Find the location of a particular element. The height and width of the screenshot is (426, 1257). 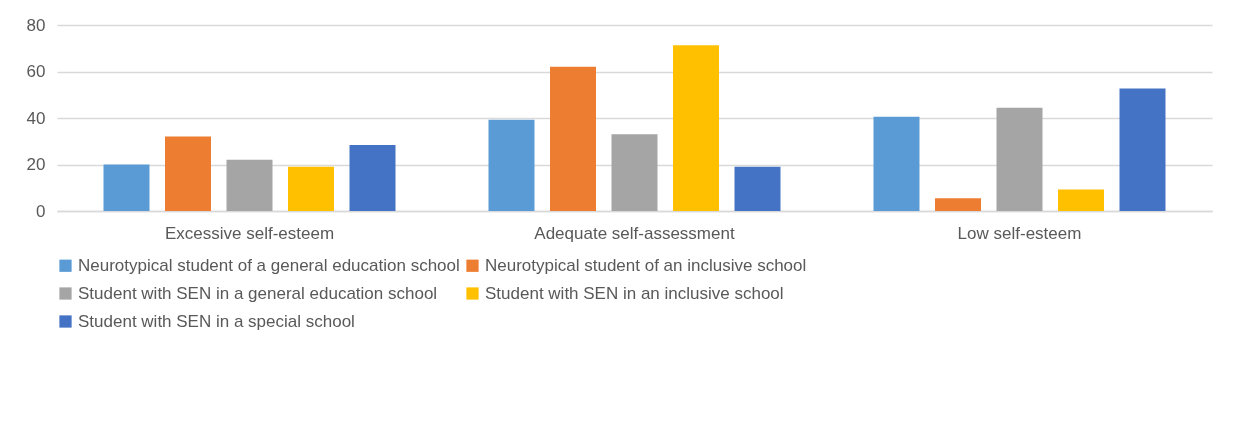

y-tick-label: 20 is located at coordinates (36, 164).